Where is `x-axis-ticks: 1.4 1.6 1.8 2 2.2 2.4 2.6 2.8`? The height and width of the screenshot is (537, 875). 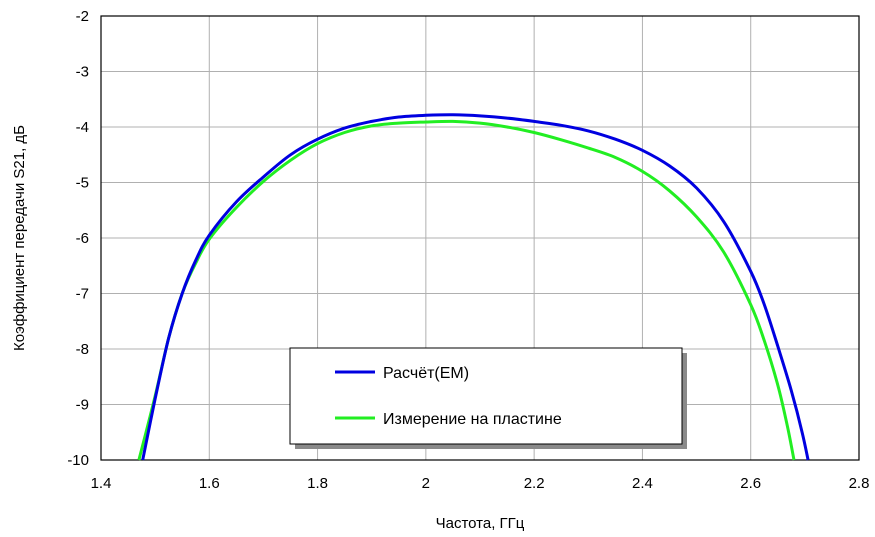 x-axis-ticks: 1.4 1.6 1.8 2 2.2 2.4 2.6 2.8 is located at coordinates (480, 483).